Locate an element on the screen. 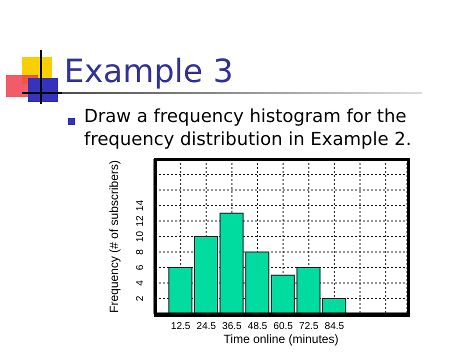 The image size is (474, 355). y-tick-label: 6 is located at coordinates (140, 267).